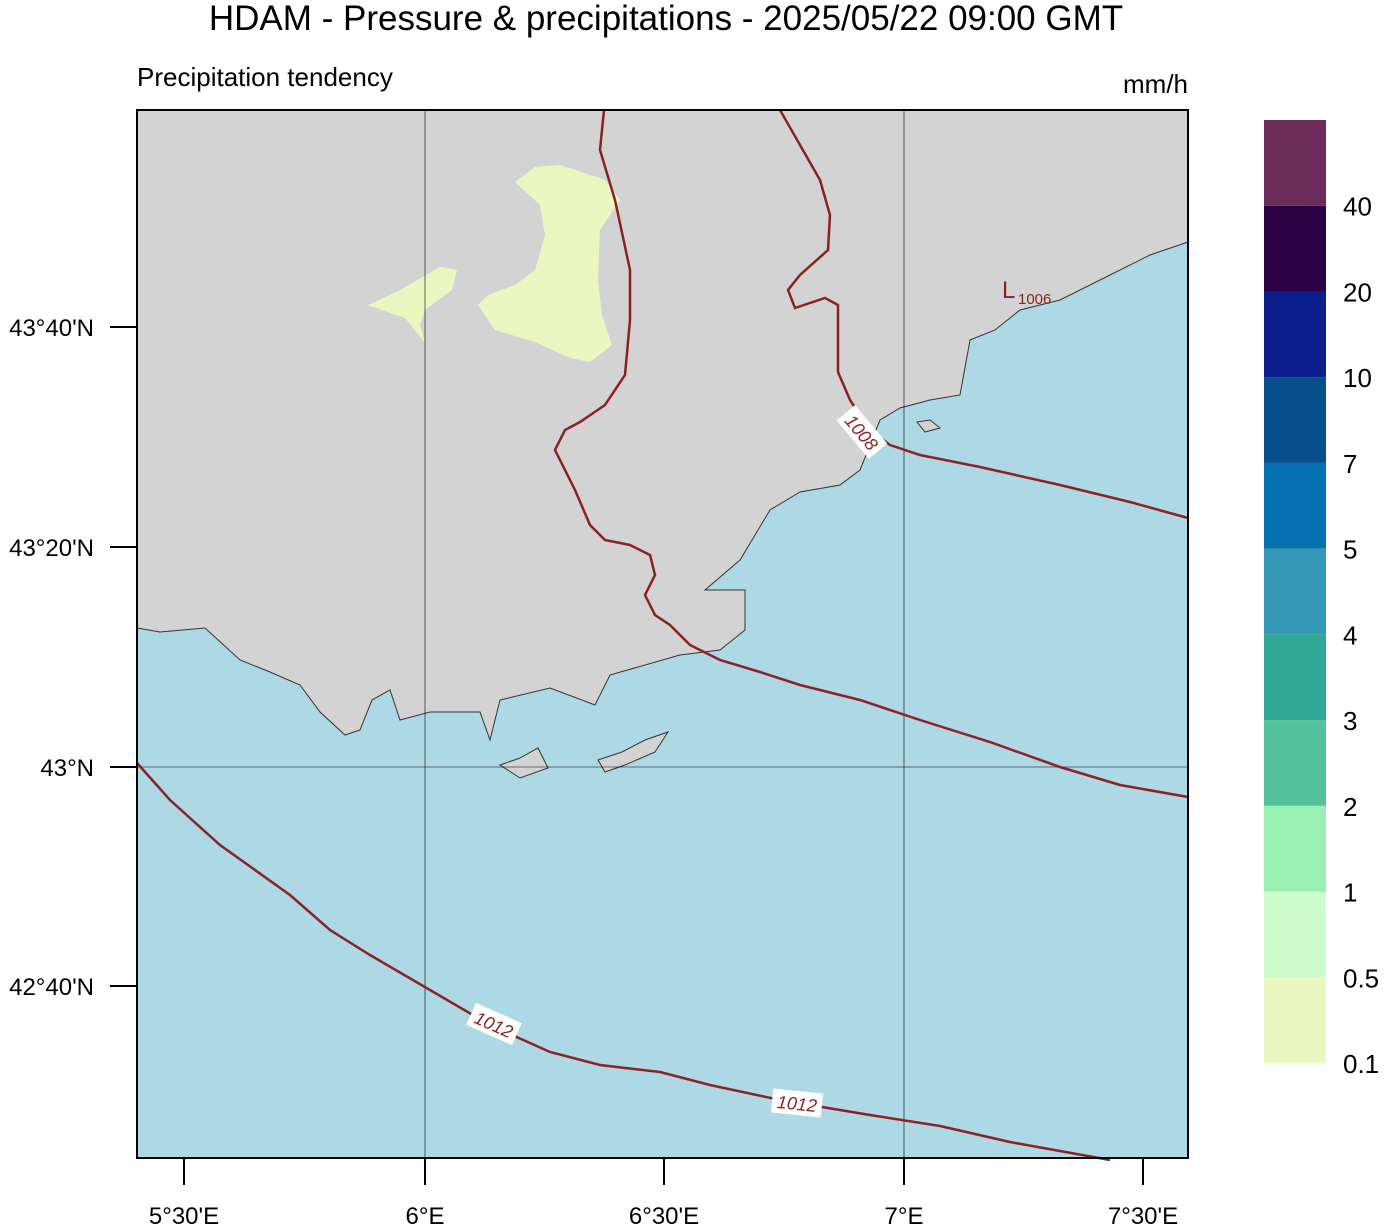  I want to click on subtitle: Precipitation tendency, so click(265, 77).